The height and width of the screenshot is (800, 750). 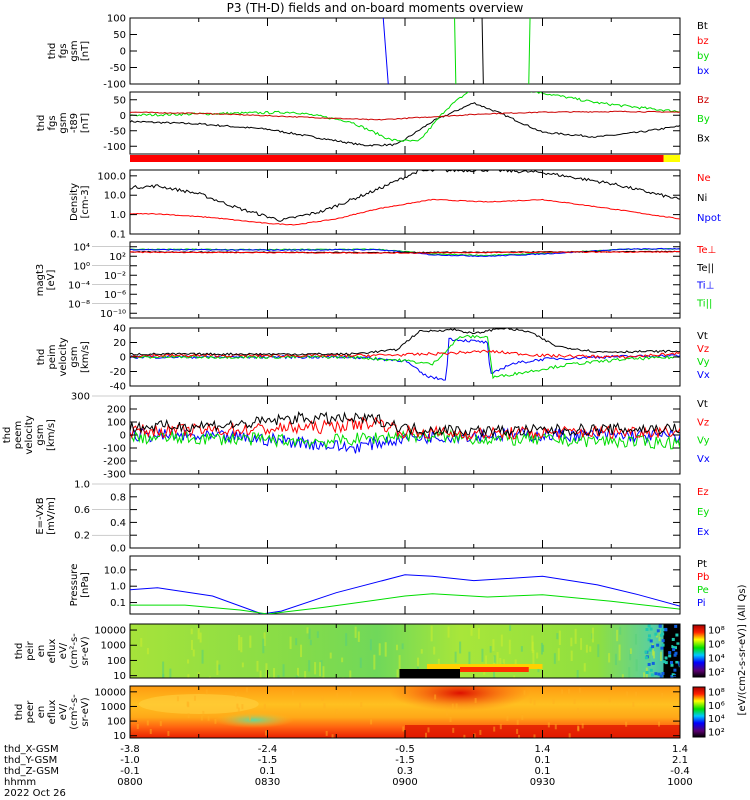 What do you see at coordinates (51, 280) in the screenshot?
I see `y-axis-label-line: [eV]` at bounding box center [51, 280].